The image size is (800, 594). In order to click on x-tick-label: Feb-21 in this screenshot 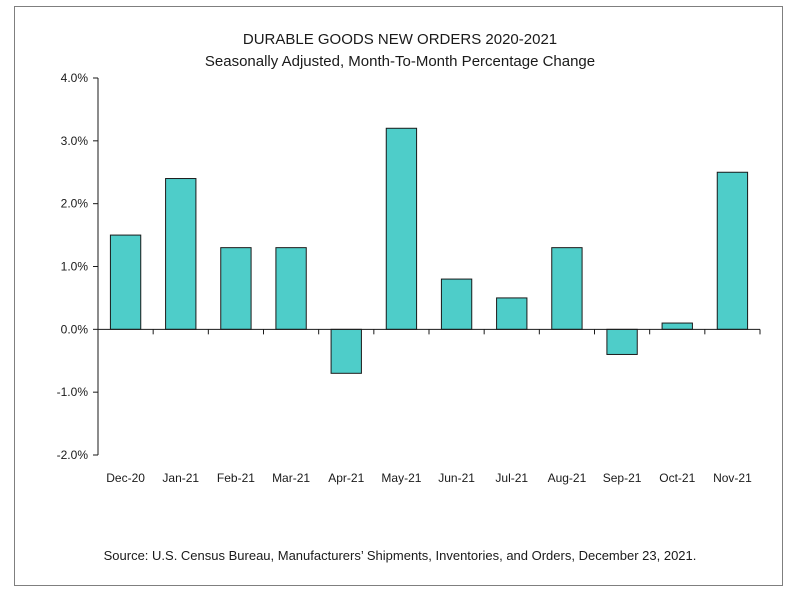, I will do `click(236, 478)`.